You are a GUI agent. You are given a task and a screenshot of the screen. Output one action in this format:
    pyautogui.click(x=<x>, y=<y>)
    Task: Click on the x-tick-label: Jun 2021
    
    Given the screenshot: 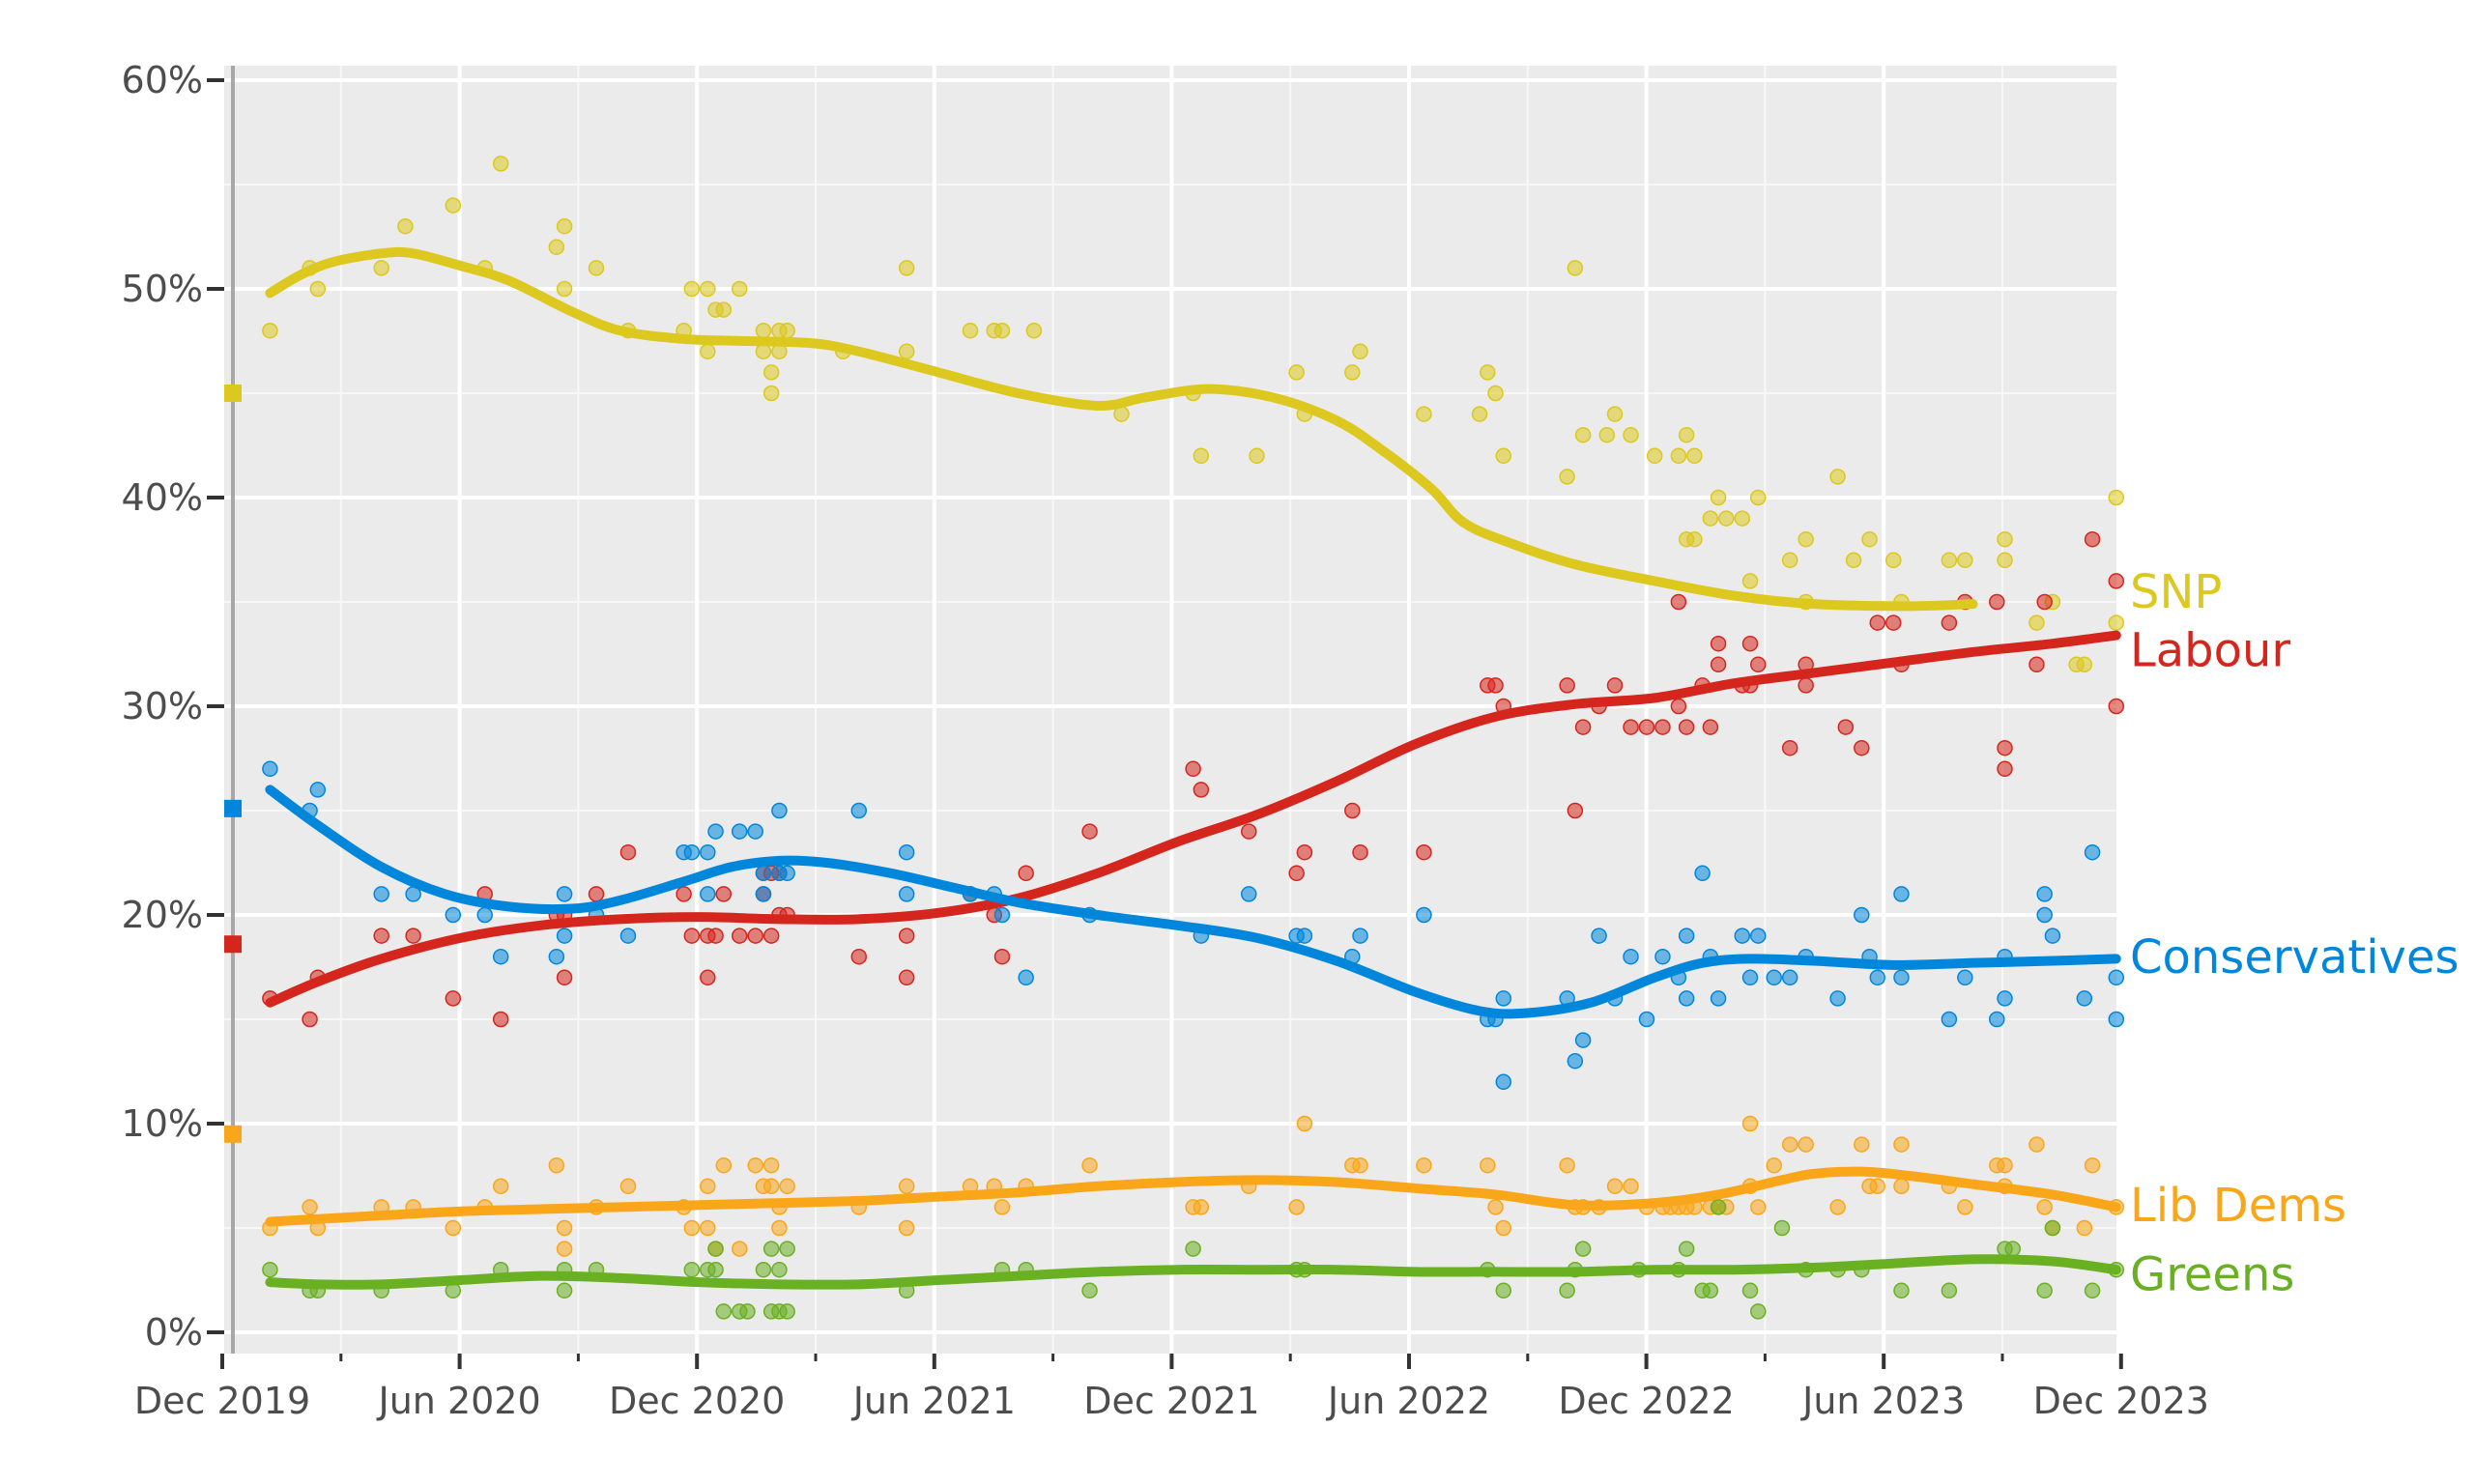 What is the action you would take?
    pyautogui.click(x=933, y=1401)
    